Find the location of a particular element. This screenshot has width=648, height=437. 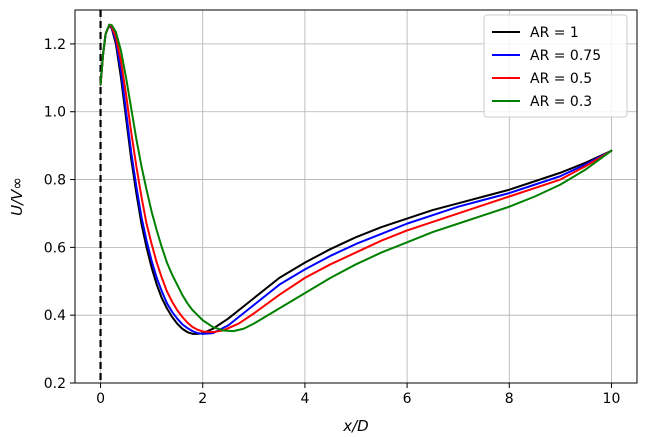

legend-label: AR = 0.75 is located at coordinates (565, 56).